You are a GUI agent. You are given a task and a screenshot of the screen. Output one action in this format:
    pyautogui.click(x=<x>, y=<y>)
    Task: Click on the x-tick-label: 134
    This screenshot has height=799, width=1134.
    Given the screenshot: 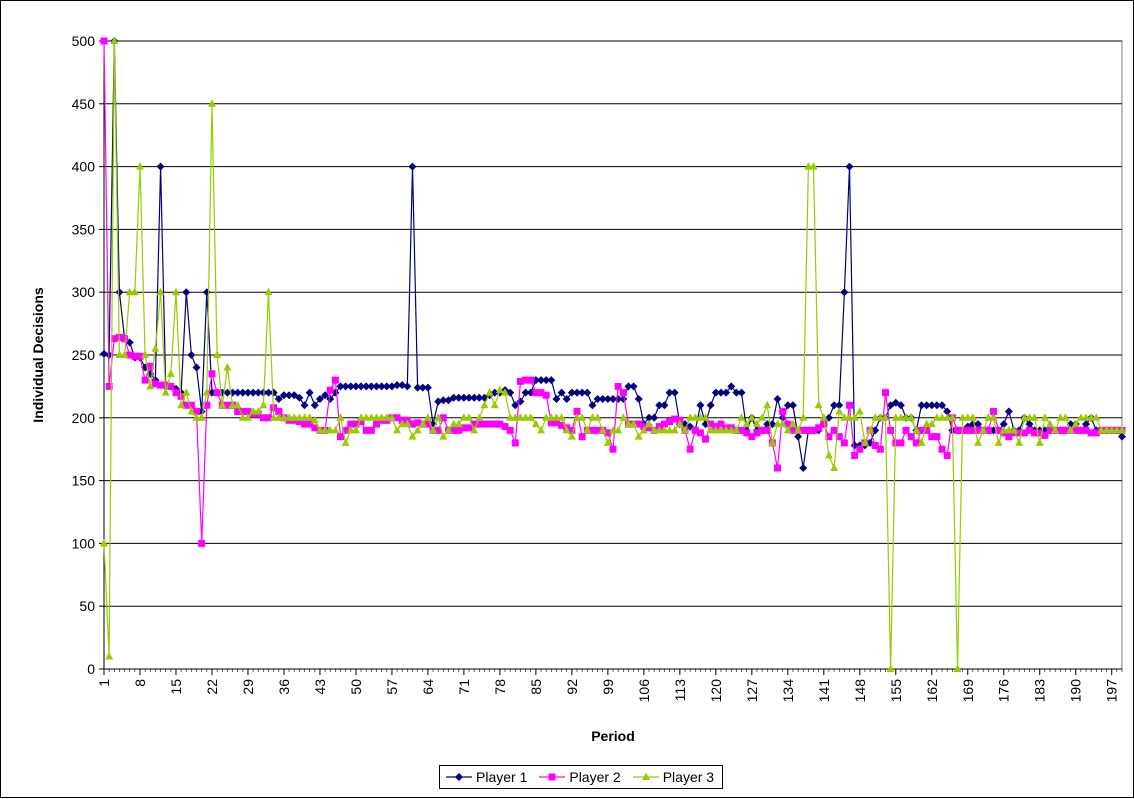 What is the action you would take?
    pyautogui.click(x=788, y=691)
    